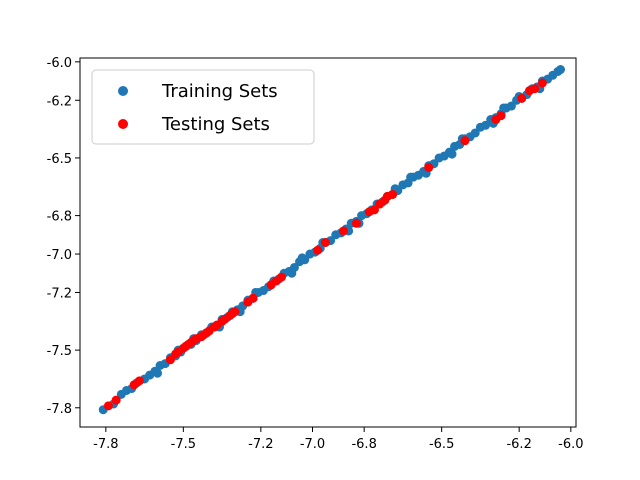 The width and height of the screenshot is (640, 480). I want to click on legend-box, so click(203, 107).